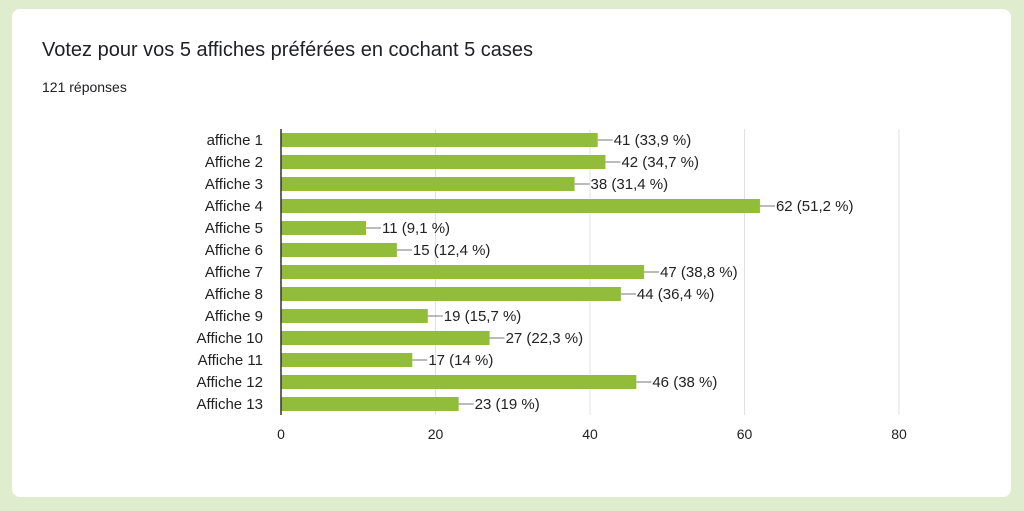 Image resolution: width=1024 pixels, height=511 pixels. What do you see at coordinates (745, 434) in the screenshot?
I see `x-tick-label: 60` at bounding box center [745, 434].